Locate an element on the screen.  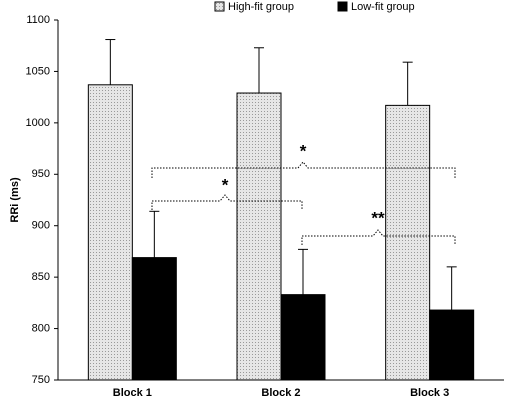
legend-label: Low-fit group is located at coordinates (383, 7).